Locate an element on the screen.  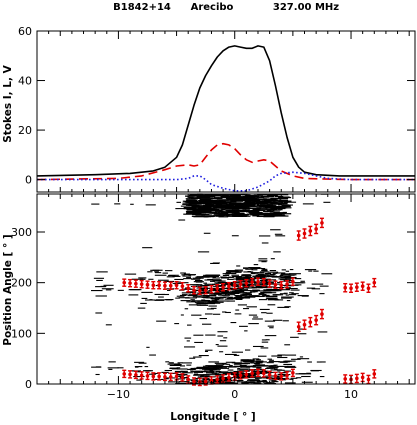
y-axis-label-position-angle: Position Angle [ ° ] is located at coordinates (8, 289).